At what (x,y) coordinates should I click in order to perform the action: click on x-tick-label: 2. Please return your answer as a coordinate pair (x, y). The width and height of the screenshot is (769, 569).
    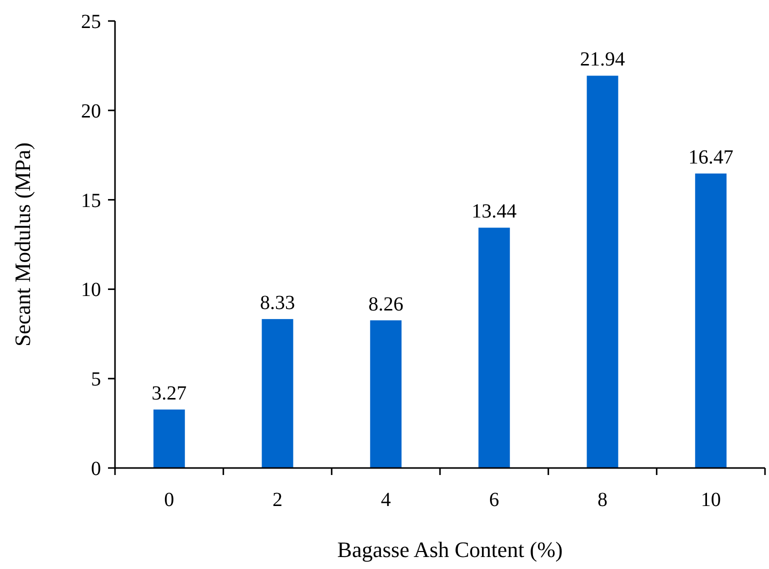
    Looking at the image, I should click on (277, 500).